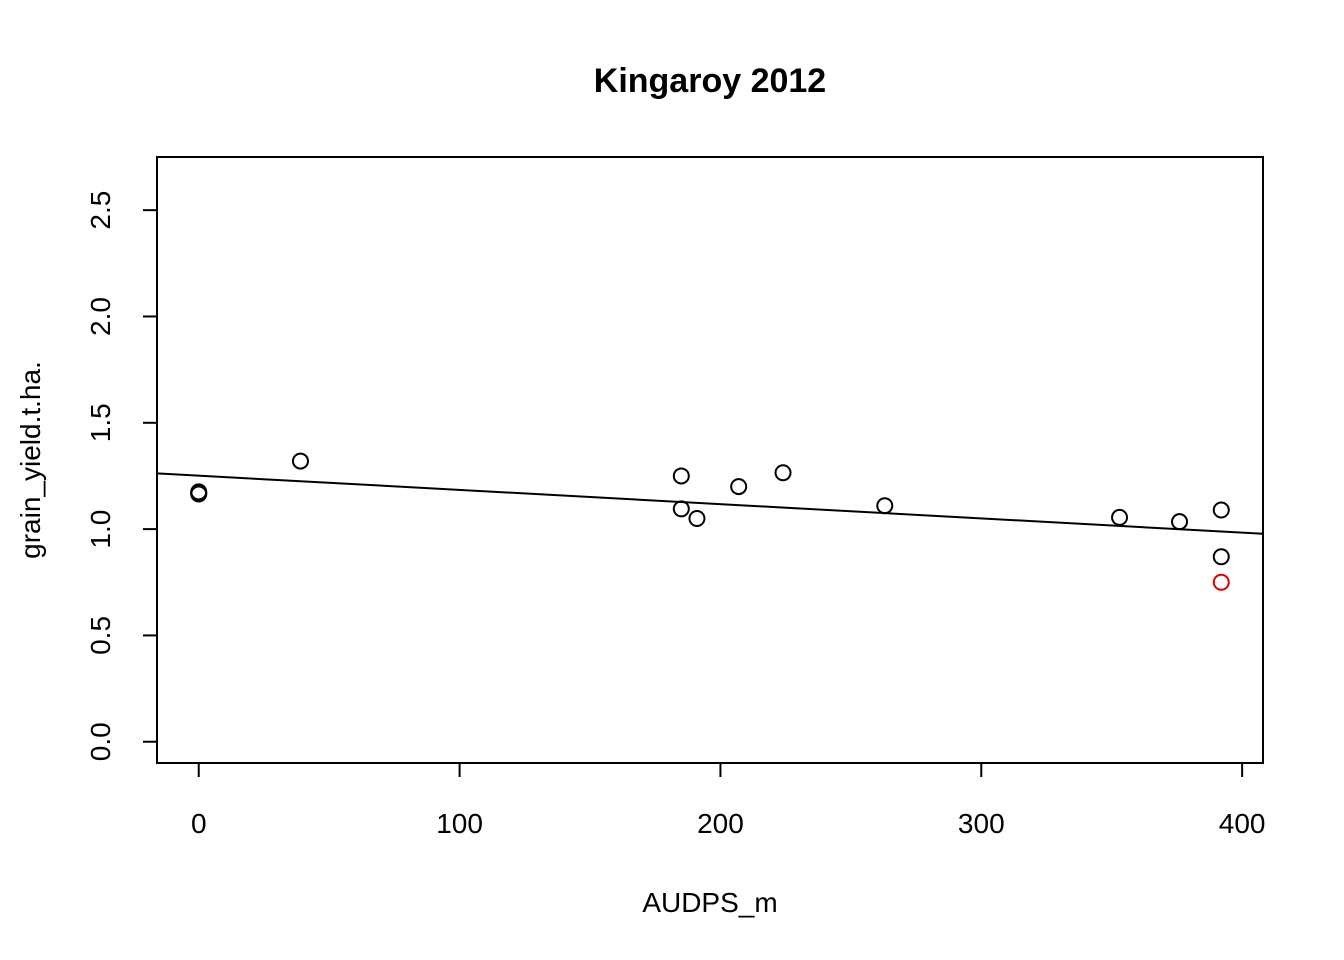 This screenshot has height=960, width=1344. I want to click on x-axis: 0 100 200 300 400, so click(728, 800).